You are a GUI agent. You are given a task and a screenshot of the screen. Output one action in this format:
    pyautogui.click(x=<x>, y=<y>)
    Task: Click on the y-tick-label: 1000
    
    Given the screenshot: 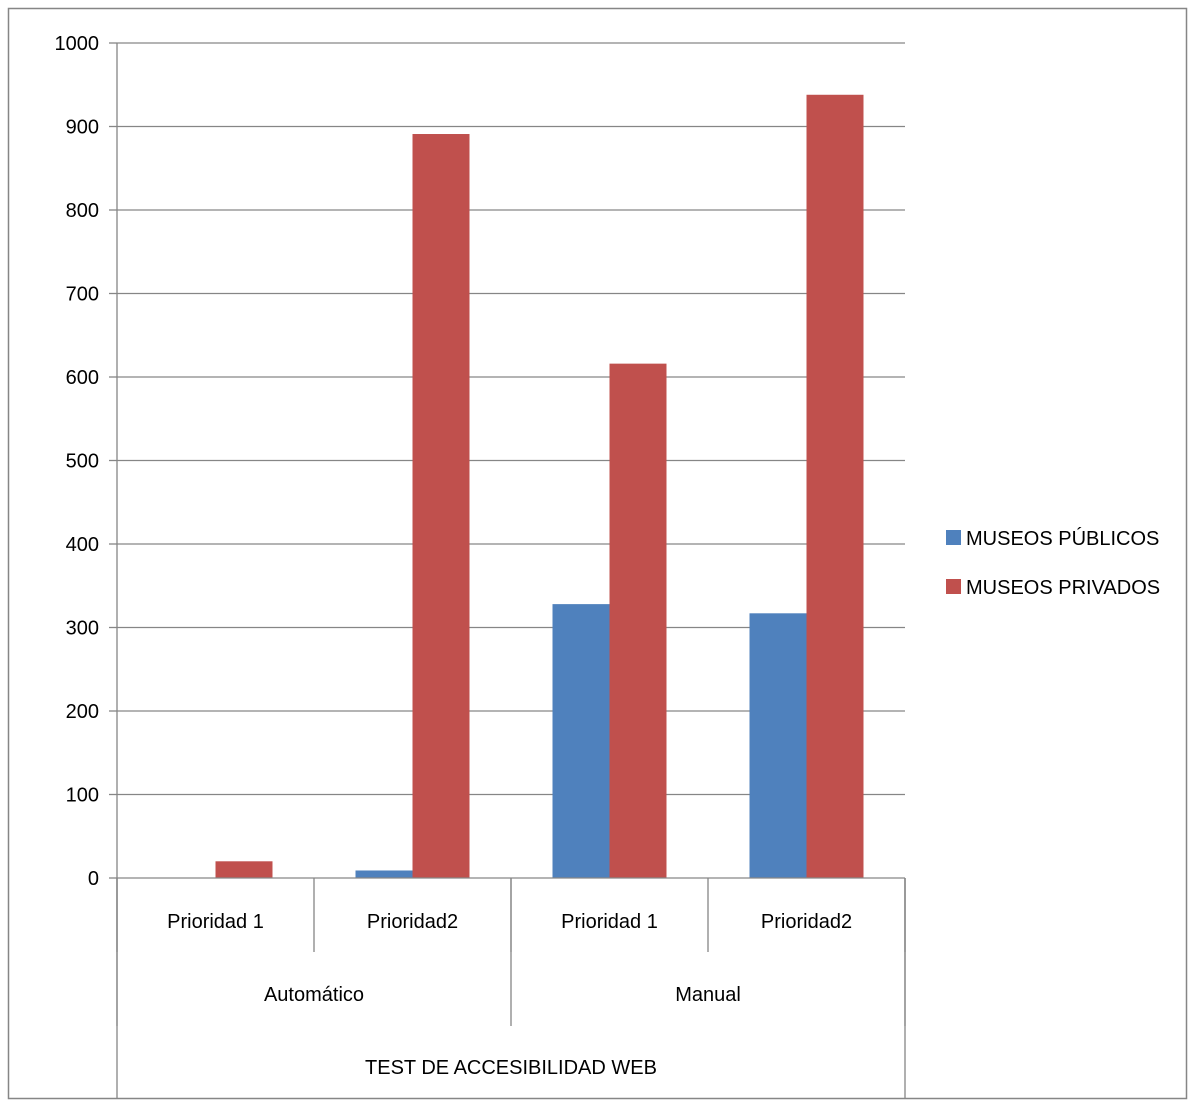 What is the action you would take?
    pyautogui.click(x=77, y=44)
    